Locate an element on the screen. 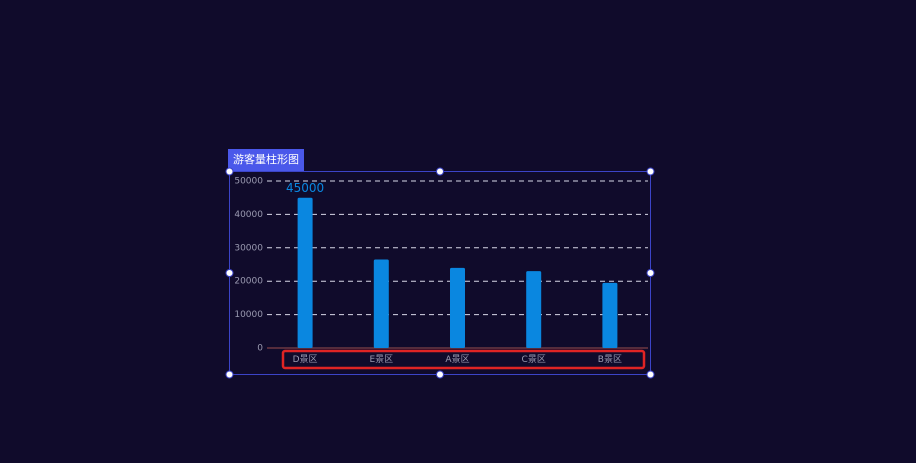 This screenshot has height=463, width=916. x-tick-label: A景区 is located at coordinates (457, 359).